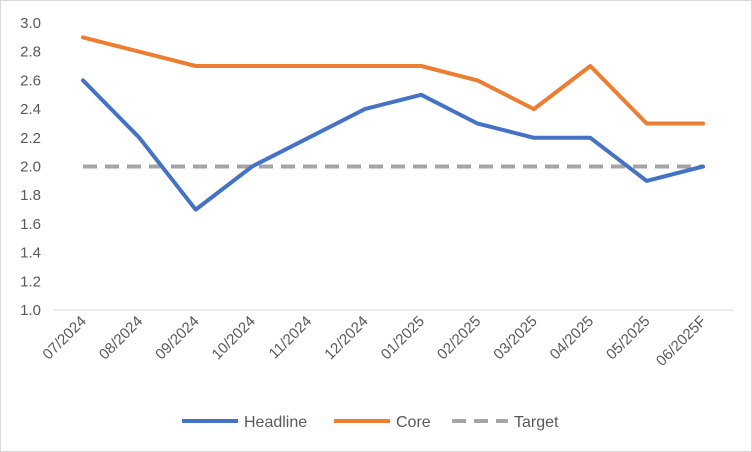  Describe the element at coordinates (275, 422) in the screenshot. I see `legend-label-headline: Headline` at that location.